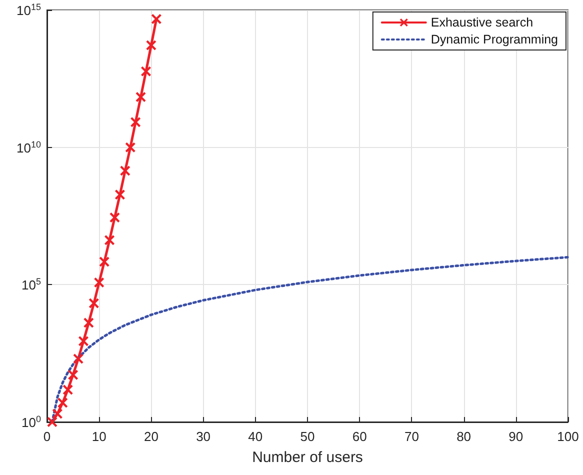  Describe the element at coordinates (99, 436) in the screenshot. I see `x-tick-label: 10` at that location.